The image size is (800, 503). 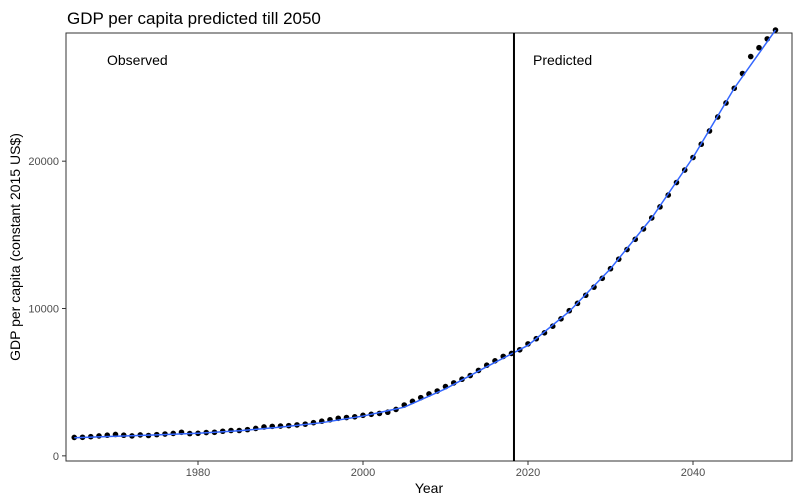 What do you see at coordinates (137, 60) in the screenshot?
I see `observed-annotation: Observed` at bounding box center [137, 60].